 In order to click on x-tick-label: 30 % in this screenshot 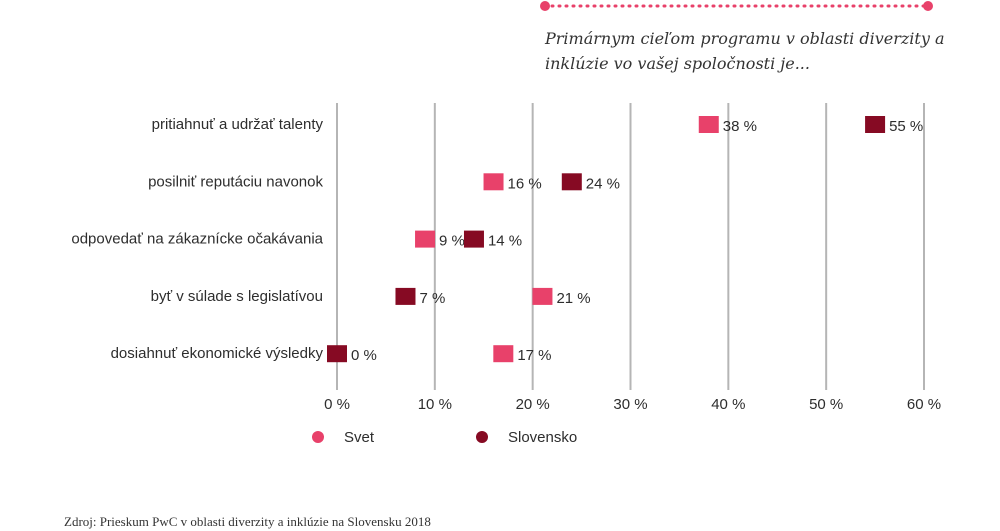, I will do `click(630, 404)`.